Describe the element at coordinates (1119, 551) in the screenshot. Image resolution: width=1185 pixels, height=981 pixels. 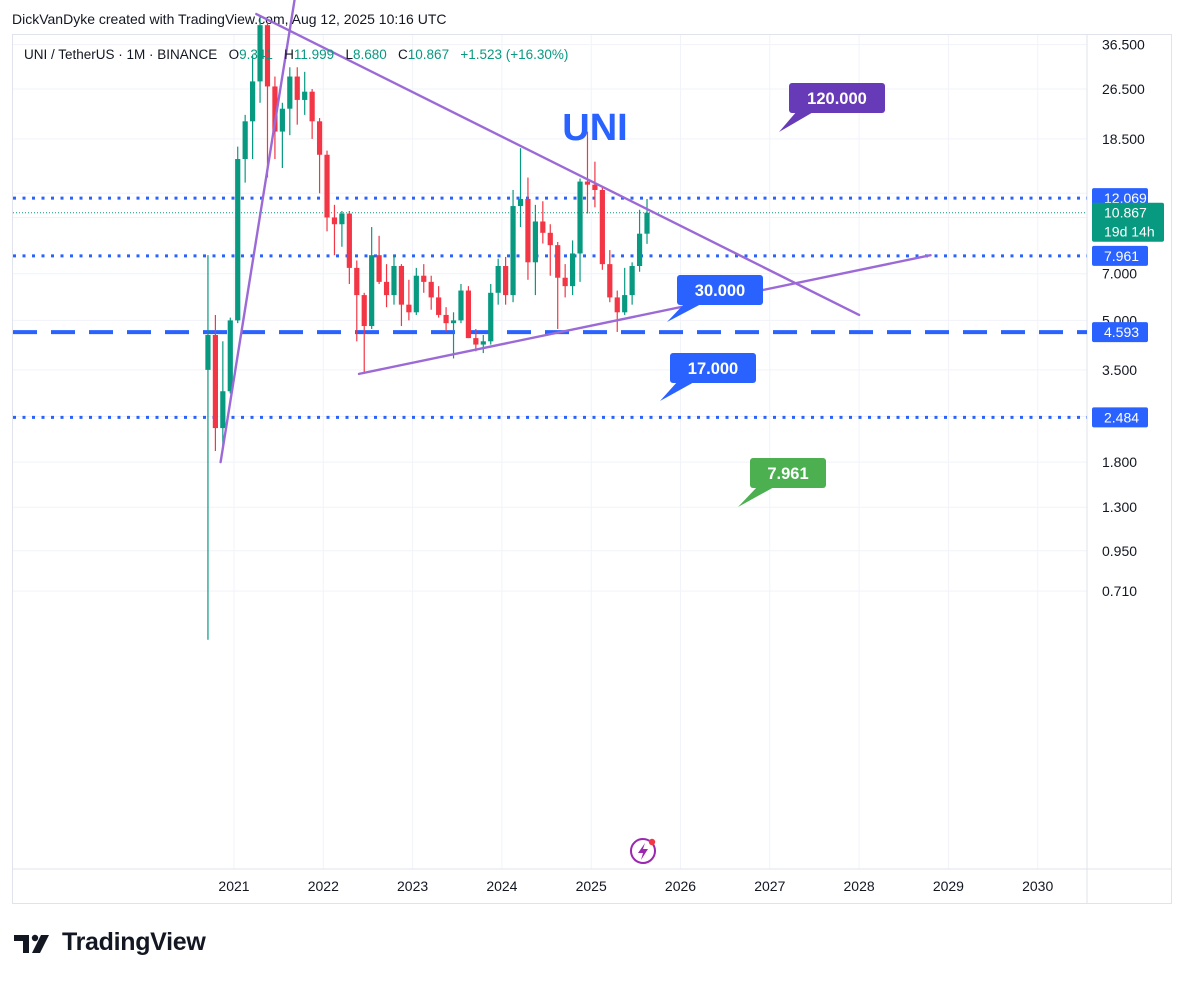
I see `price-tick-label: 0.950` at that location.